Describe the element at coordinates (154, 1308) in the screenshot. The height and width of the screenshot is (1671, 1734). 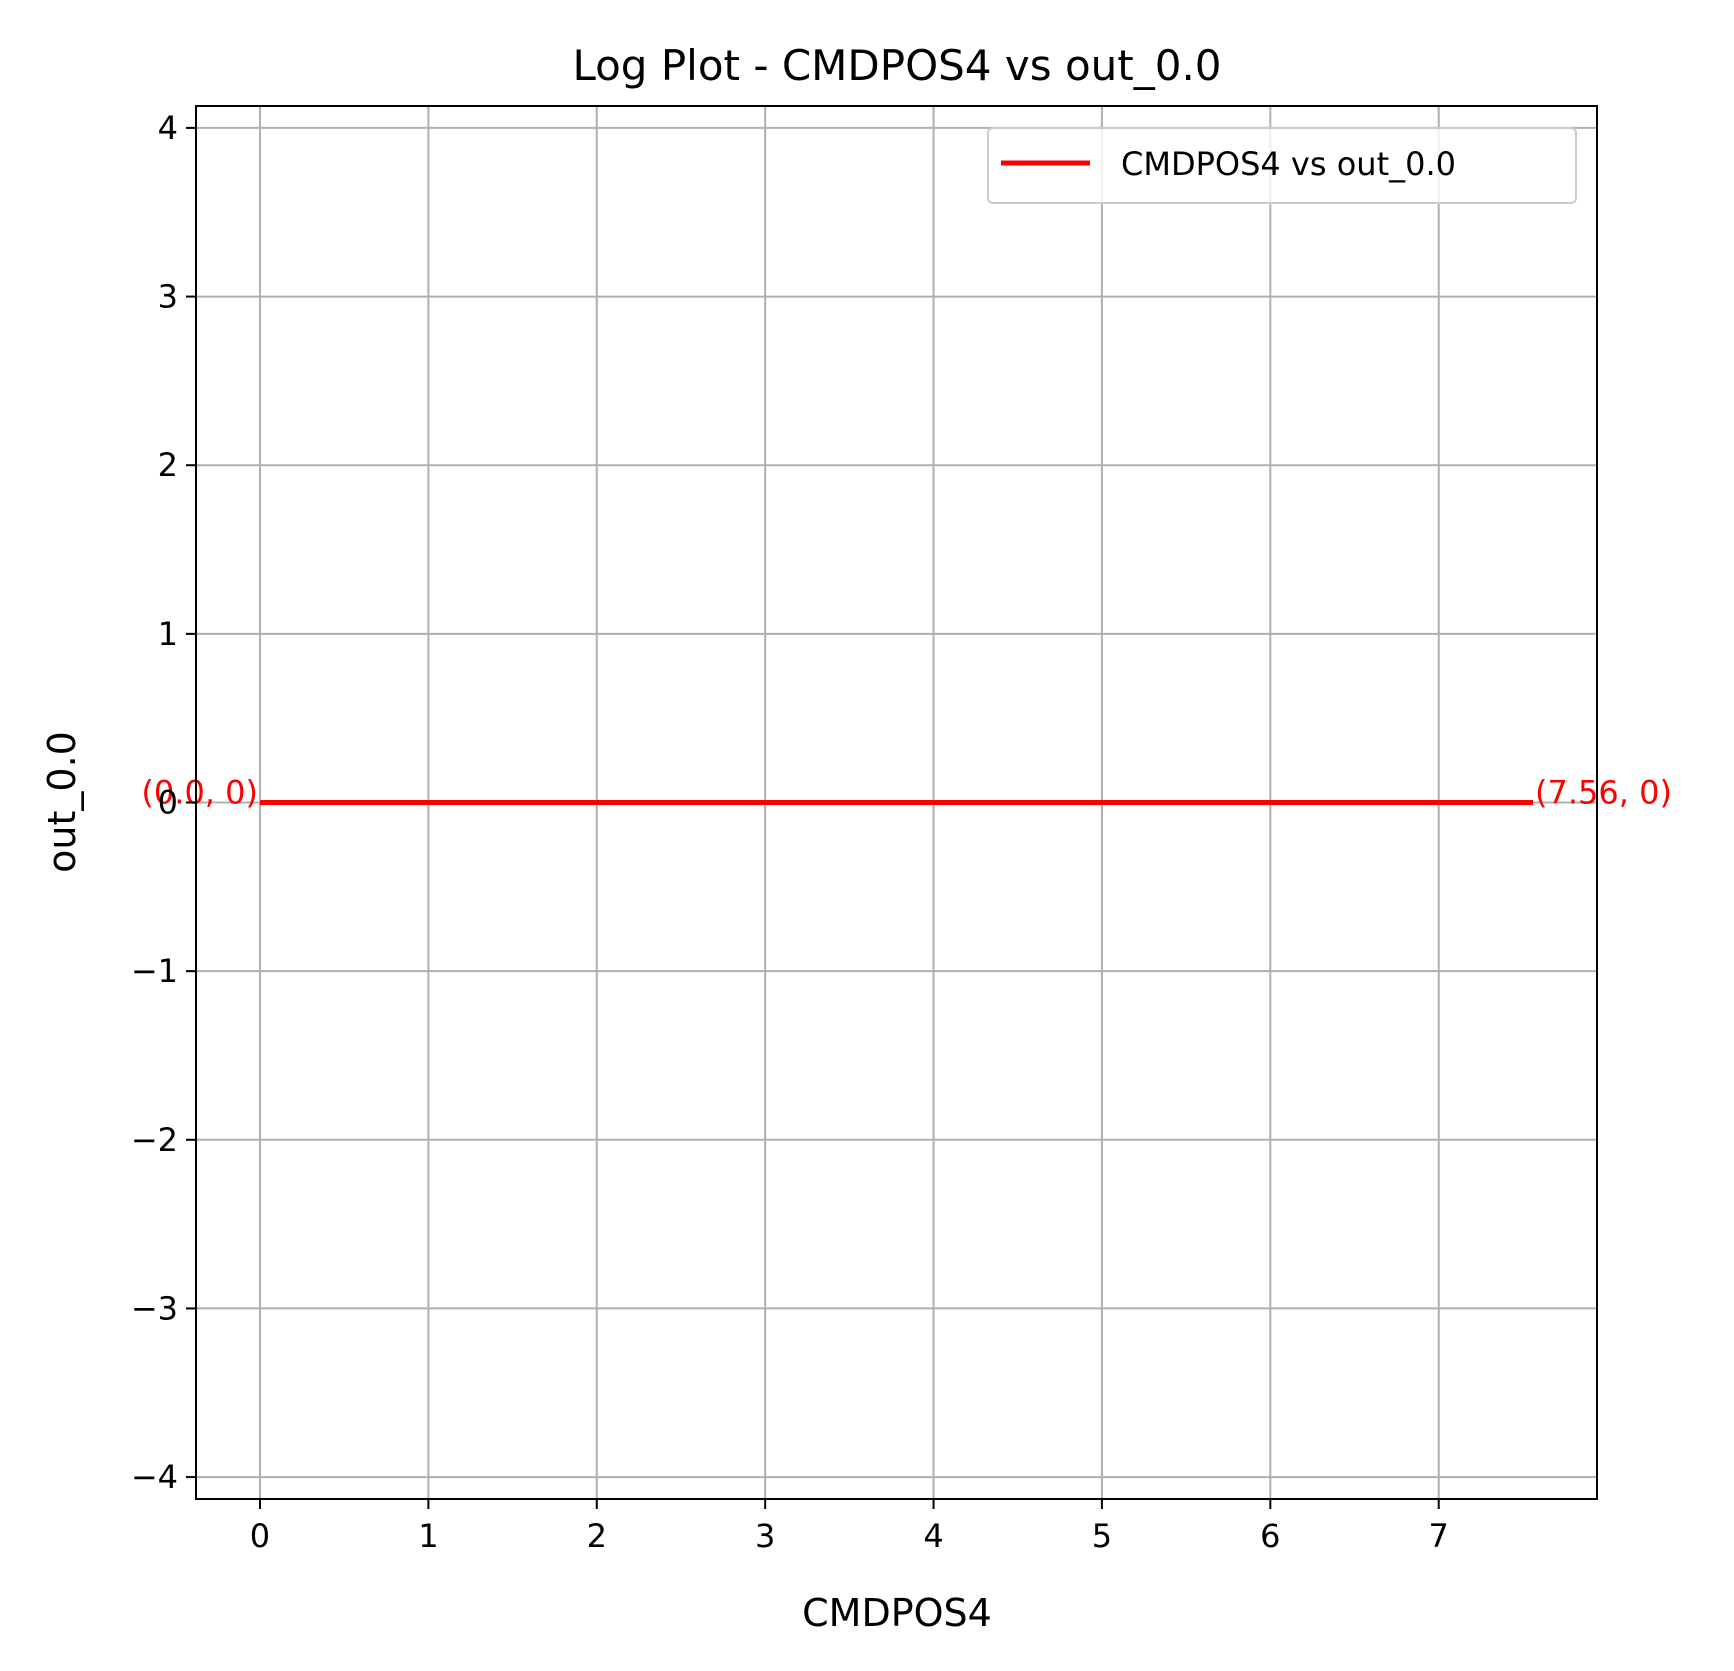
I see `y-tick-label: −3` at that location.